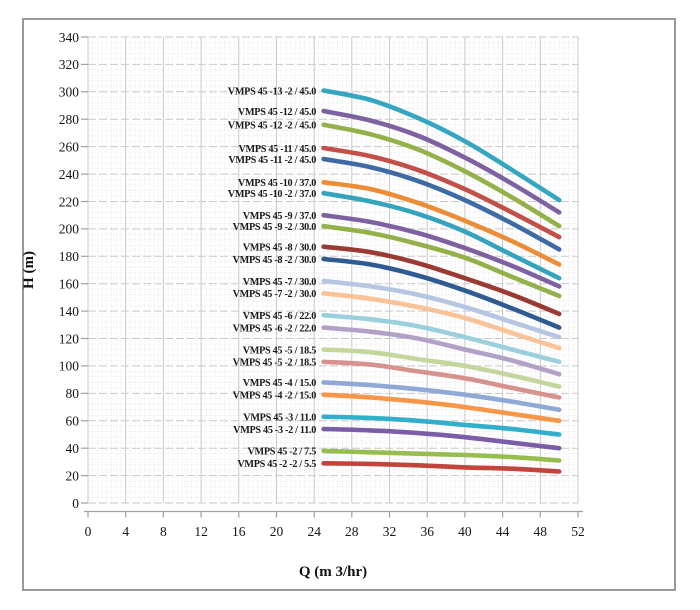 The width and height of the screenshot is (700, 610). I want to click on y-tick-label: 40, so click(73, 448).